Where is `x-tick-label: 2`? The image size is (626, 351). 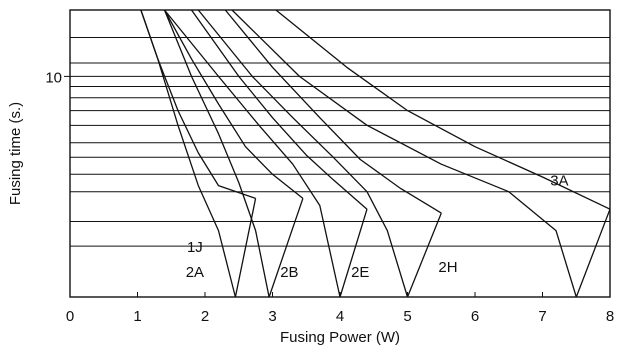 x-tick-label: 2 is located at coordinates (205, 316).